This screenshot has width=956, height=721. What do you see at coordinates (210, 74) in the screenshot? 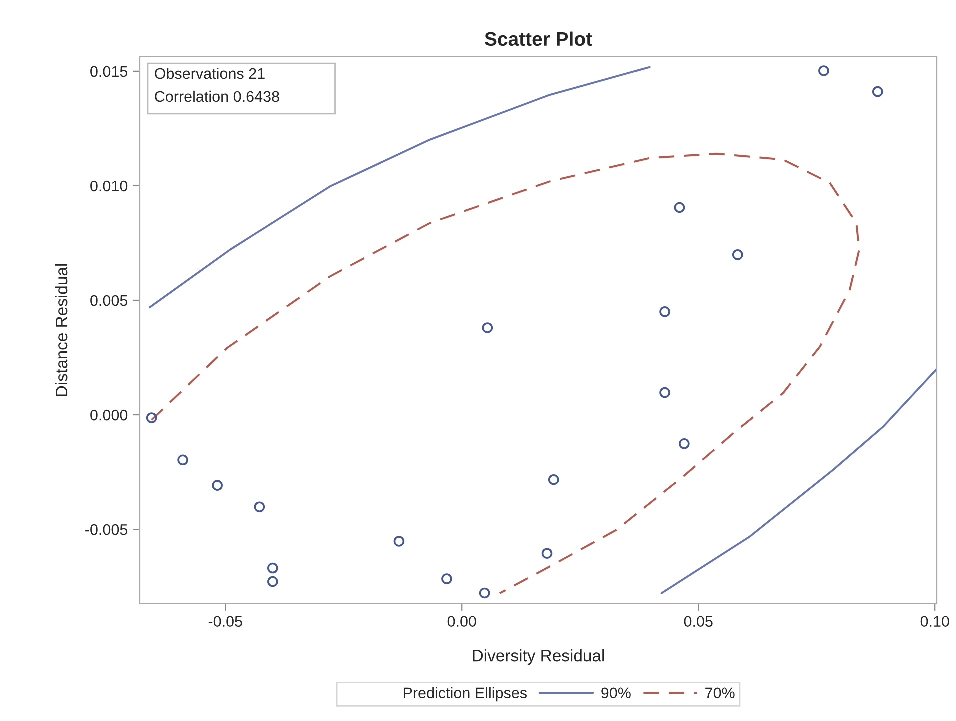
I see `annotation: Observations 21` at bounding box center [210, 74].